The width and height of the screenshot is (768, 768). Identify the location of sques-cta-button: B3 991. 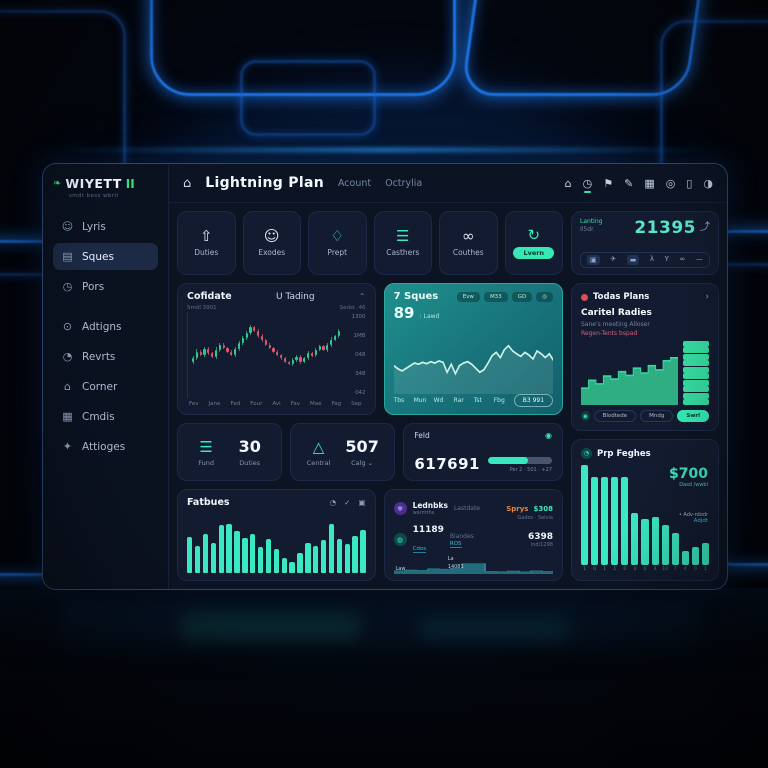
(533, 400).